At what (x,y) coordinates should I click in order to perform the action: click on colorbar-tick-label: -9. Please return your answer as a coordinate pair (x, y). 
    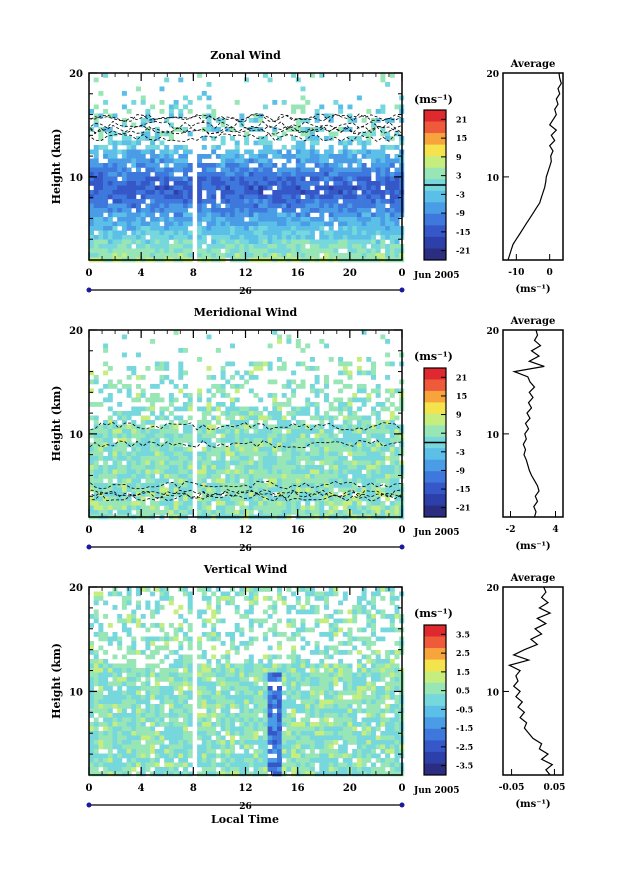
    Looking at the image, I should click on (460, 470).